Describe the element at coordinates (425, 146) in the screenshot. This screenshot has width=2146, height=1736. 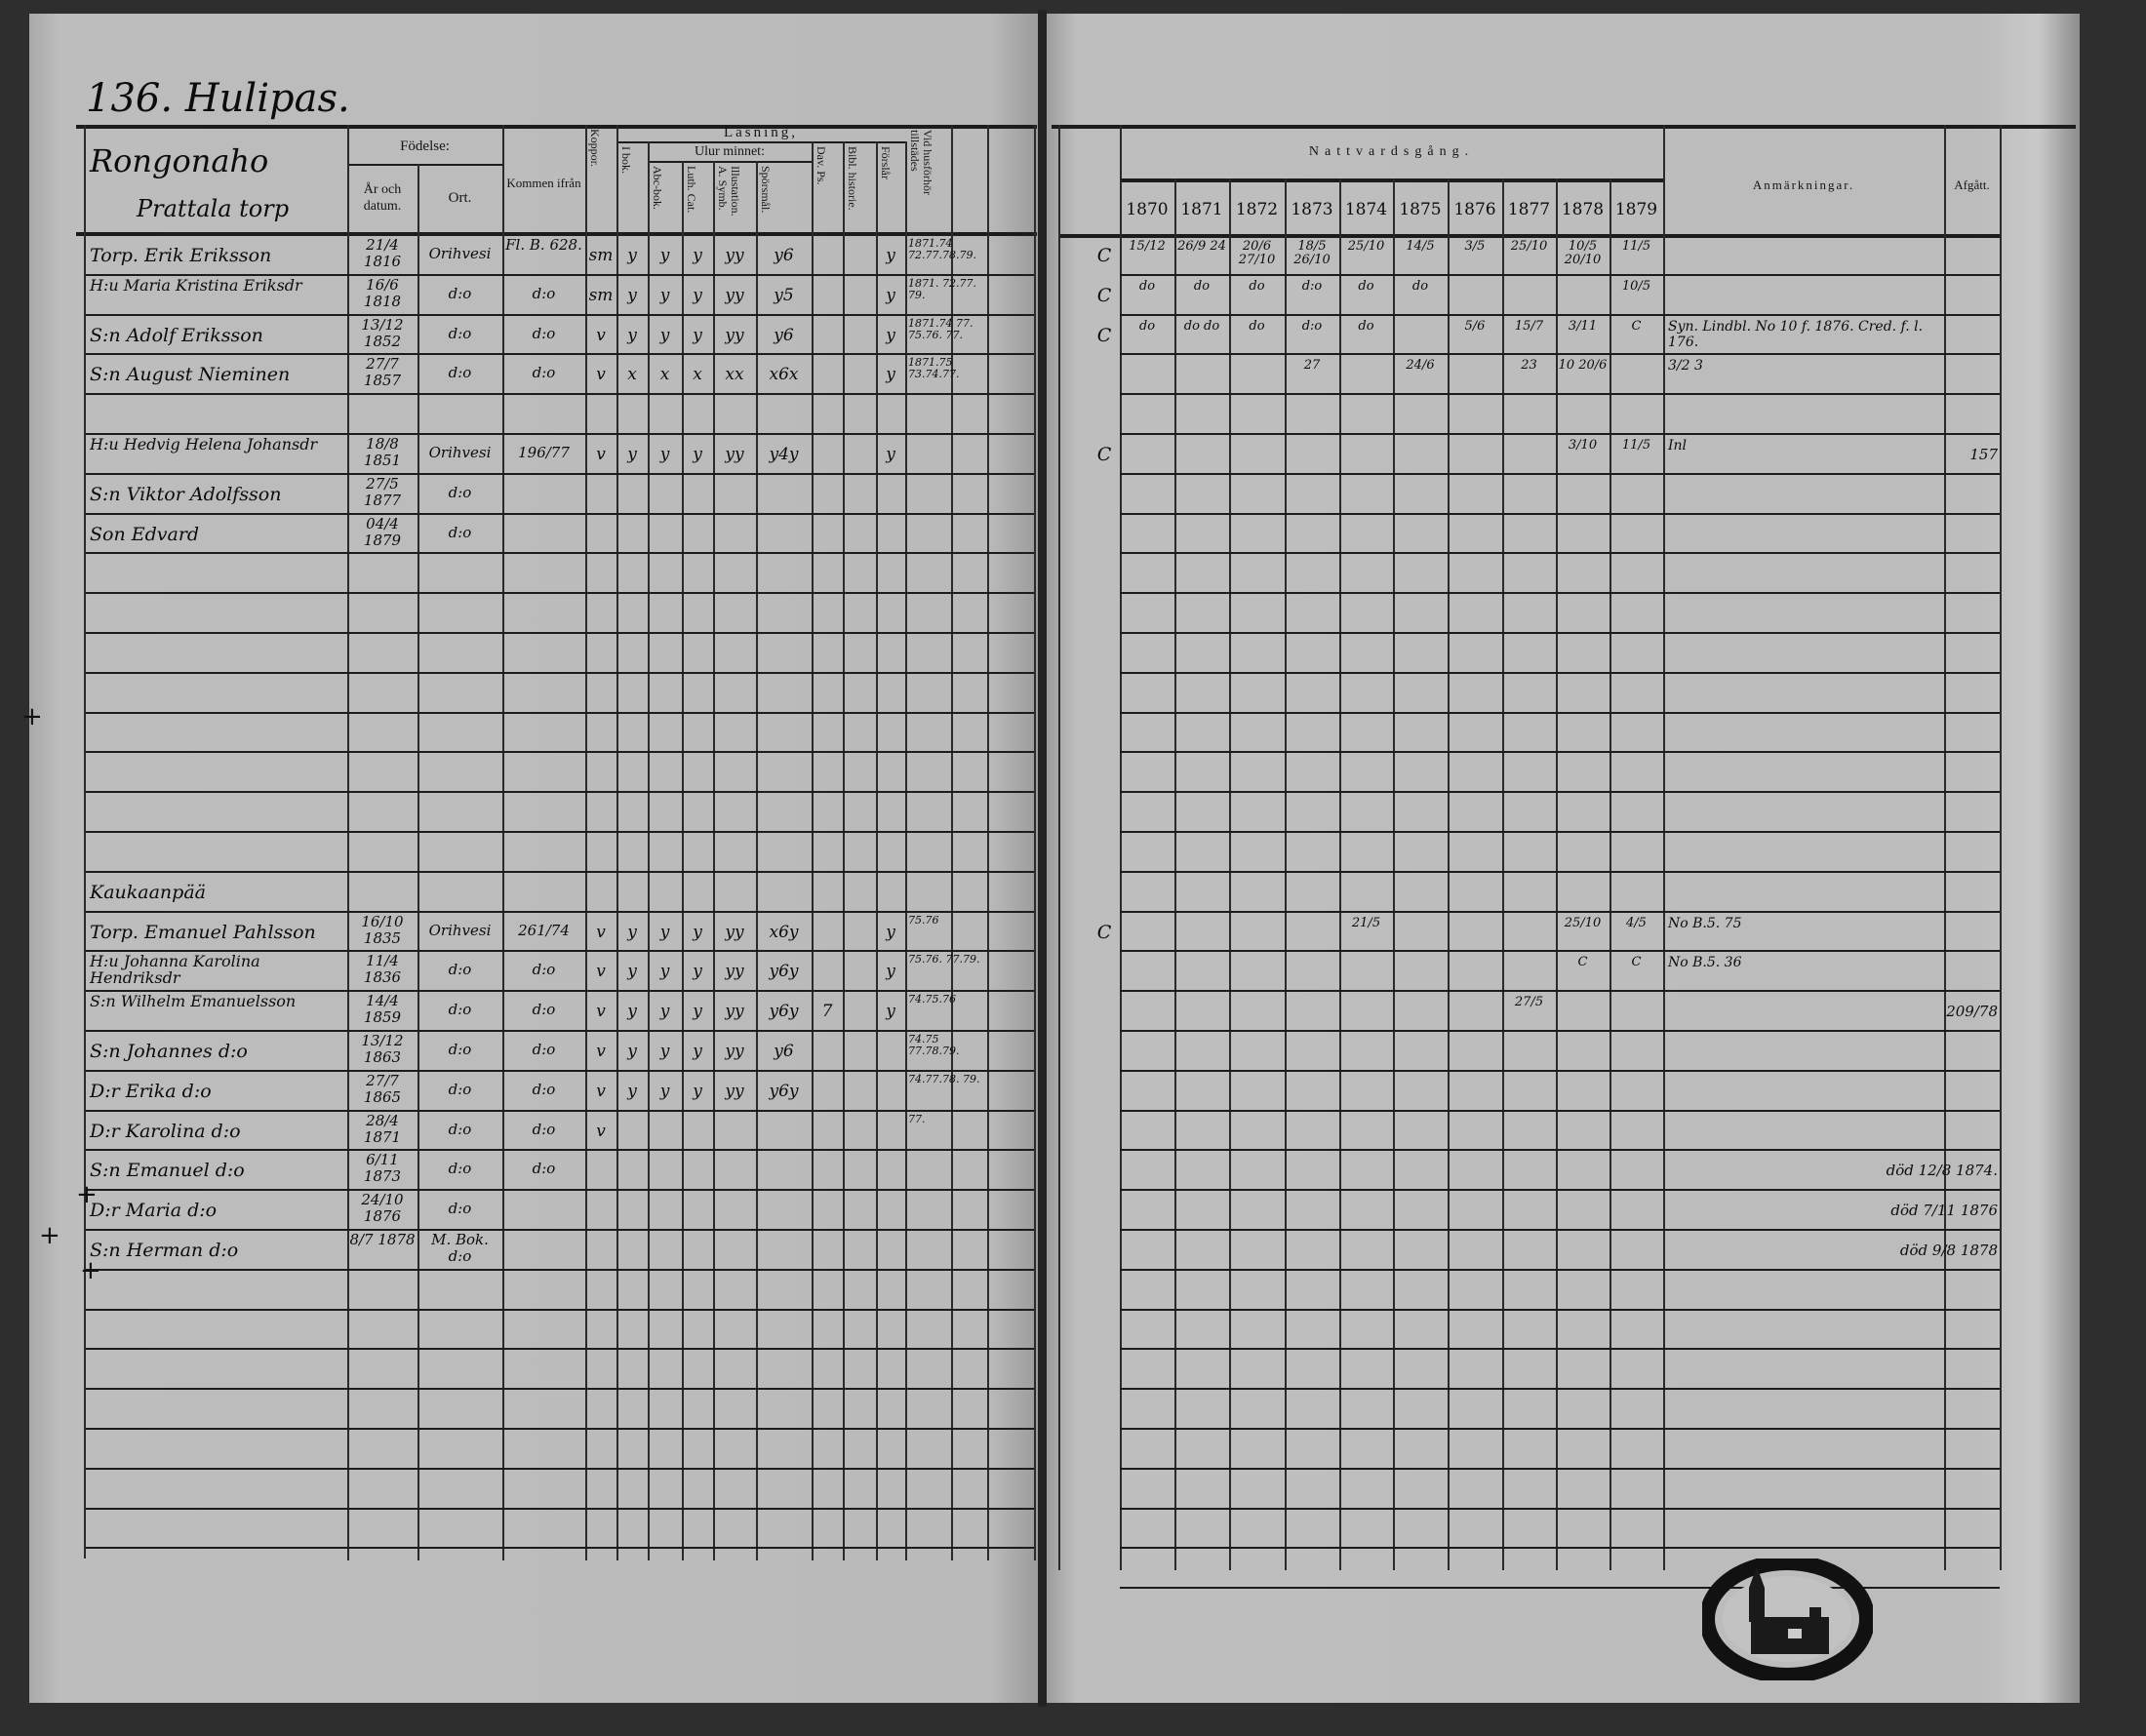
I see `fodelse-header: Födelse:` at that location.